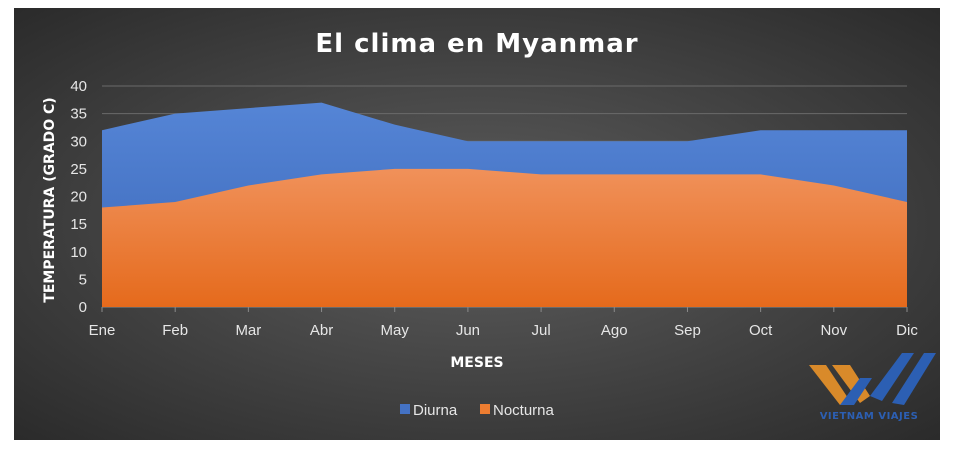 This screenshot has width=954, height=450. Describe the element at coordinates (102, 330) in the screenshot. I see `x-tick-label: Ene` at that location.